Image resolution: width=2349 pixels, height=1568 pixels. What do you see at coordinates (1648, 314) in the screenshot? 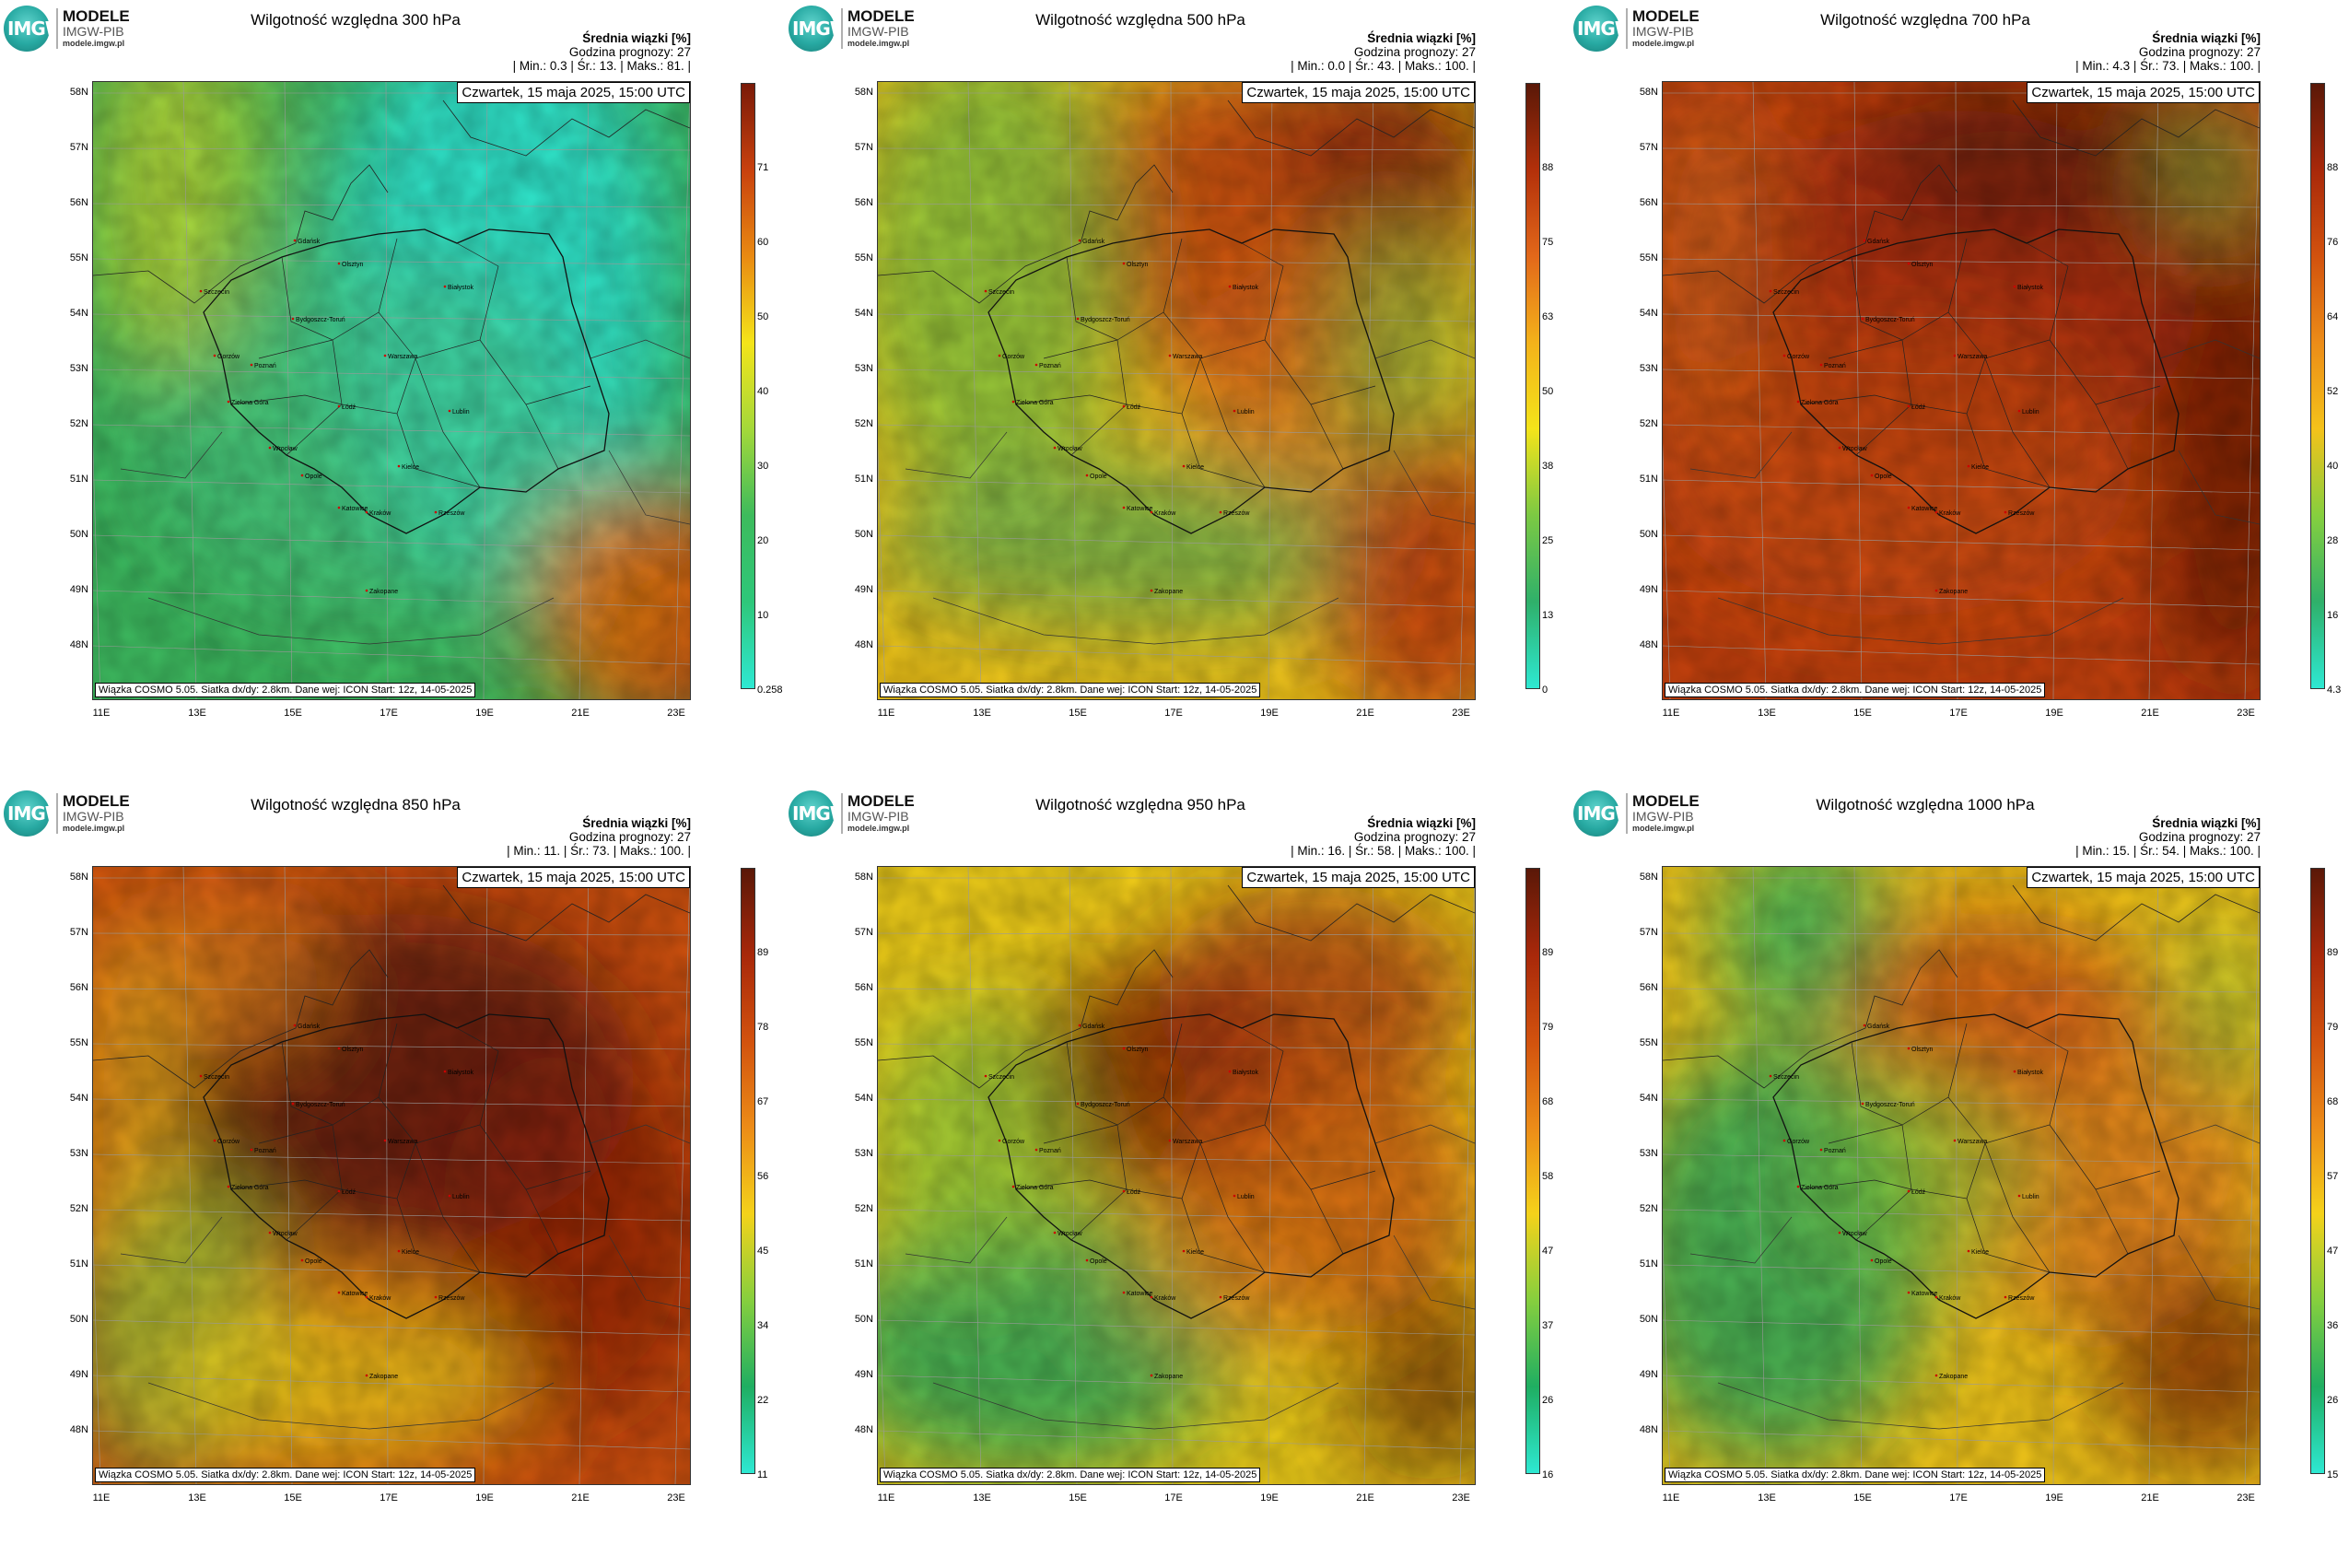
I see `latitude-label: 54N` at bounding box center [1648, 314].